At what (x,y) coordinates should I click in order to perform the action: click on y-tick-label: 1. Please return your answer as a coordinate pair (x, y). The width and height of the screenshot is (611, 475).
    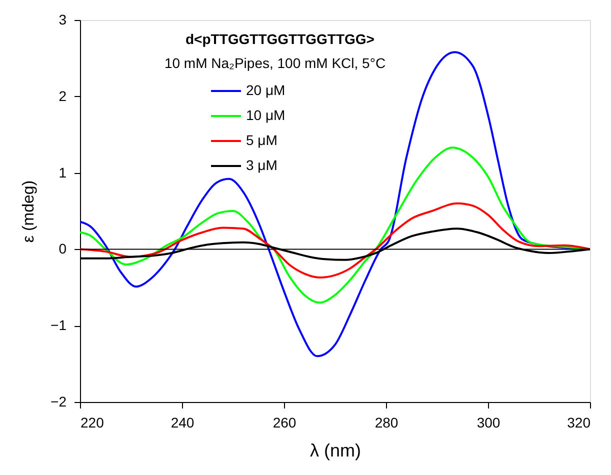
    Looking at the image, I should click on (62, 172).